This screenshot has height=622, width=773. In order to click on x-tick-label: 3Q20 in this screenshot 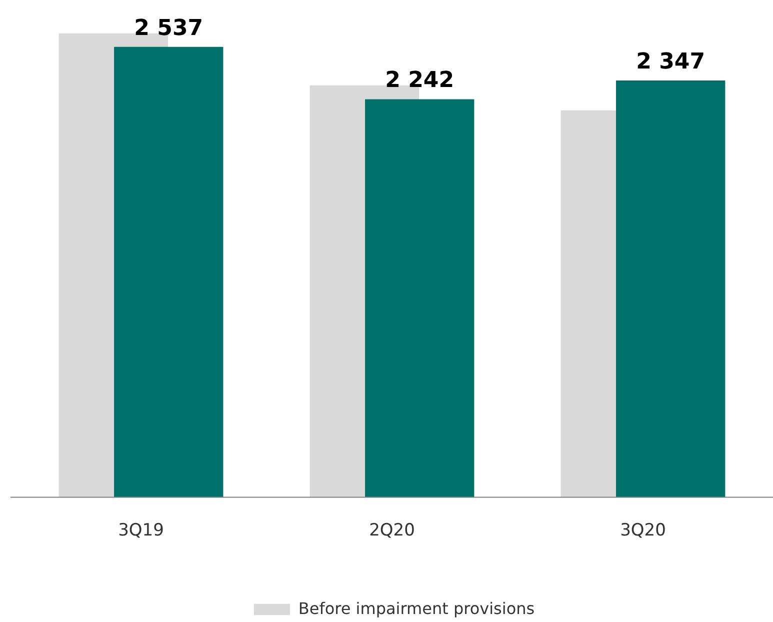, I will do `click(643, 530)`.